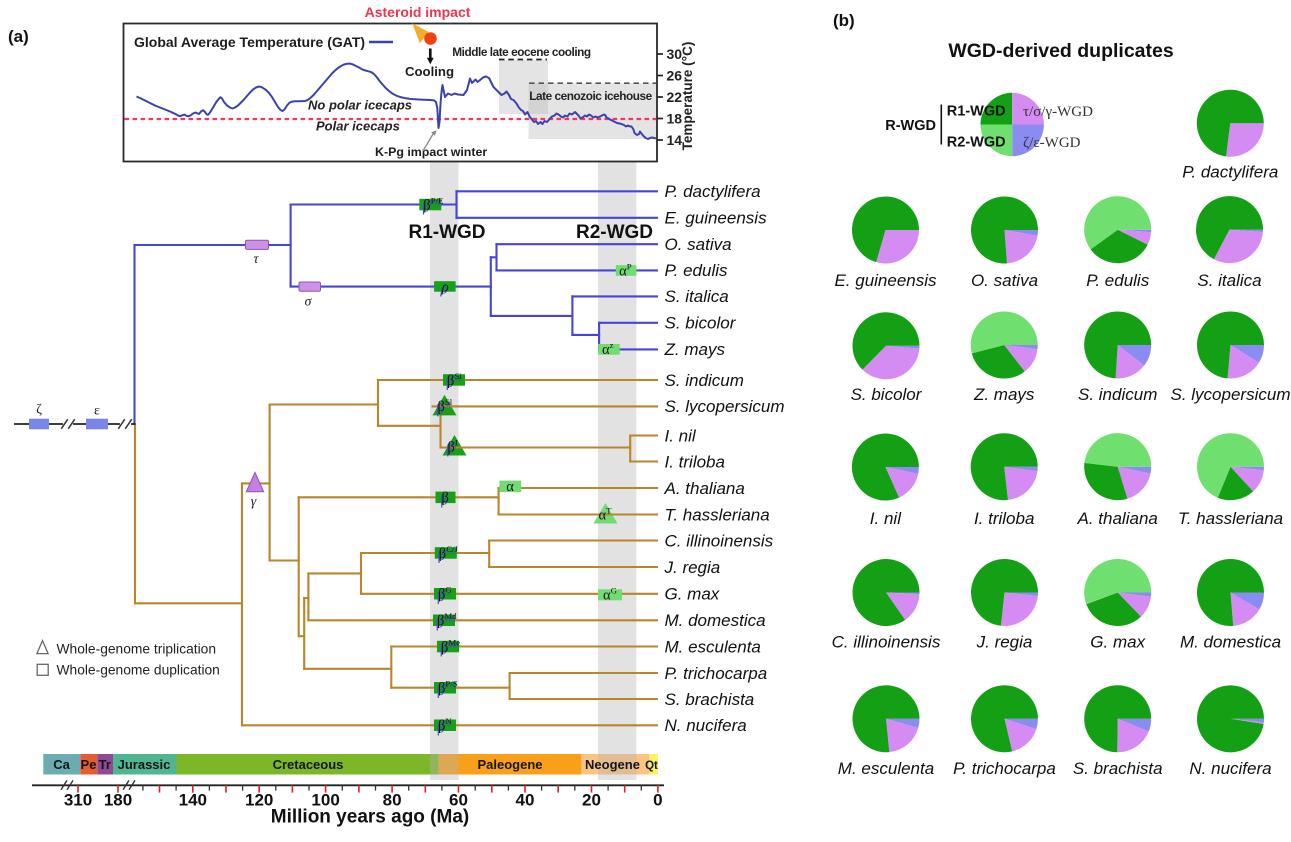 The width and height of the screenshot is (1291, 842). What do you see at coordinates (137, 649) in the screenshot?
I see `svg-text: Whole-genome triplication` at bounding box center [137, 649].